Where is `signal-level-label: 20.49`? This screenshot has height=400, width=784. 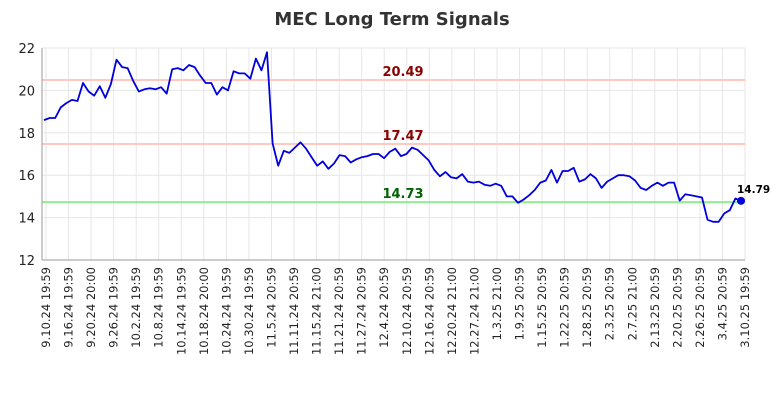 signal-level-label: 20.49 is located at coordinates (402, 72).